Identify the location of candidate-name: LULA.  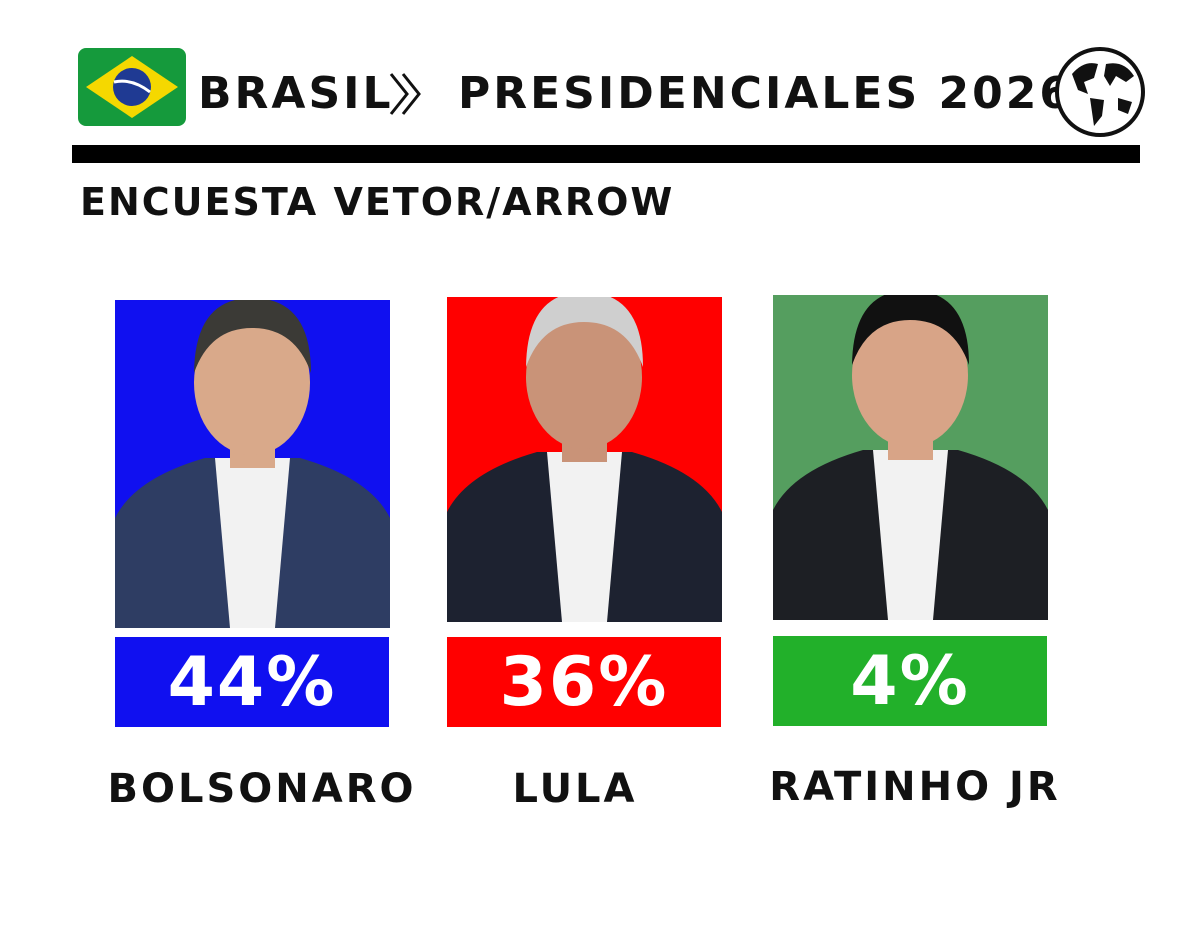
(575, 789).